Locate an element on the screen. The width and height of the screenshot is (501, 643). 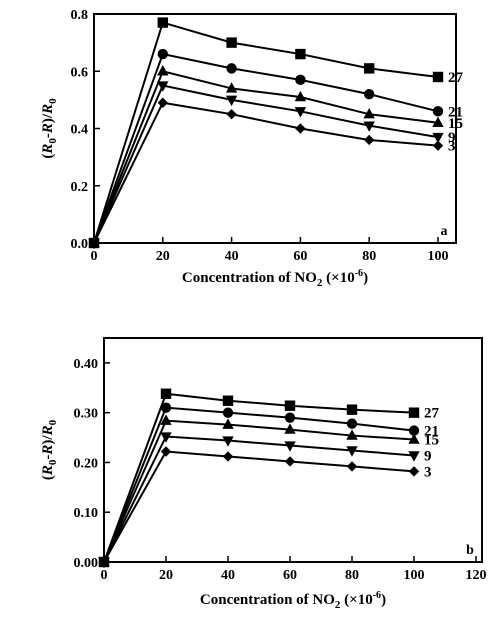
y-tick-label: 0.2 is located at coordinates (80, 187).